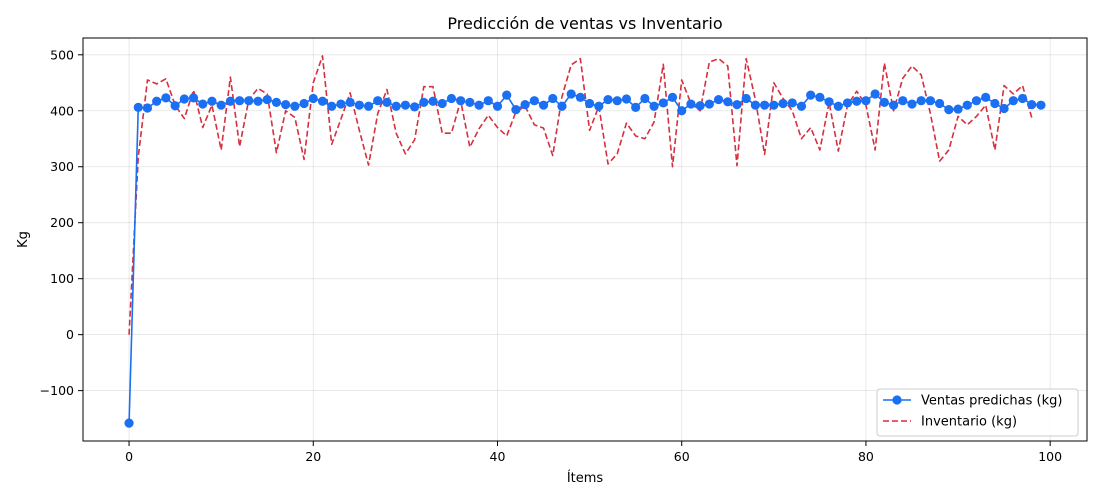  What do you see at coordinates (498, 456) in the screenshot?
I see `x-tick-label: 40` at bounding box center [498, 456].